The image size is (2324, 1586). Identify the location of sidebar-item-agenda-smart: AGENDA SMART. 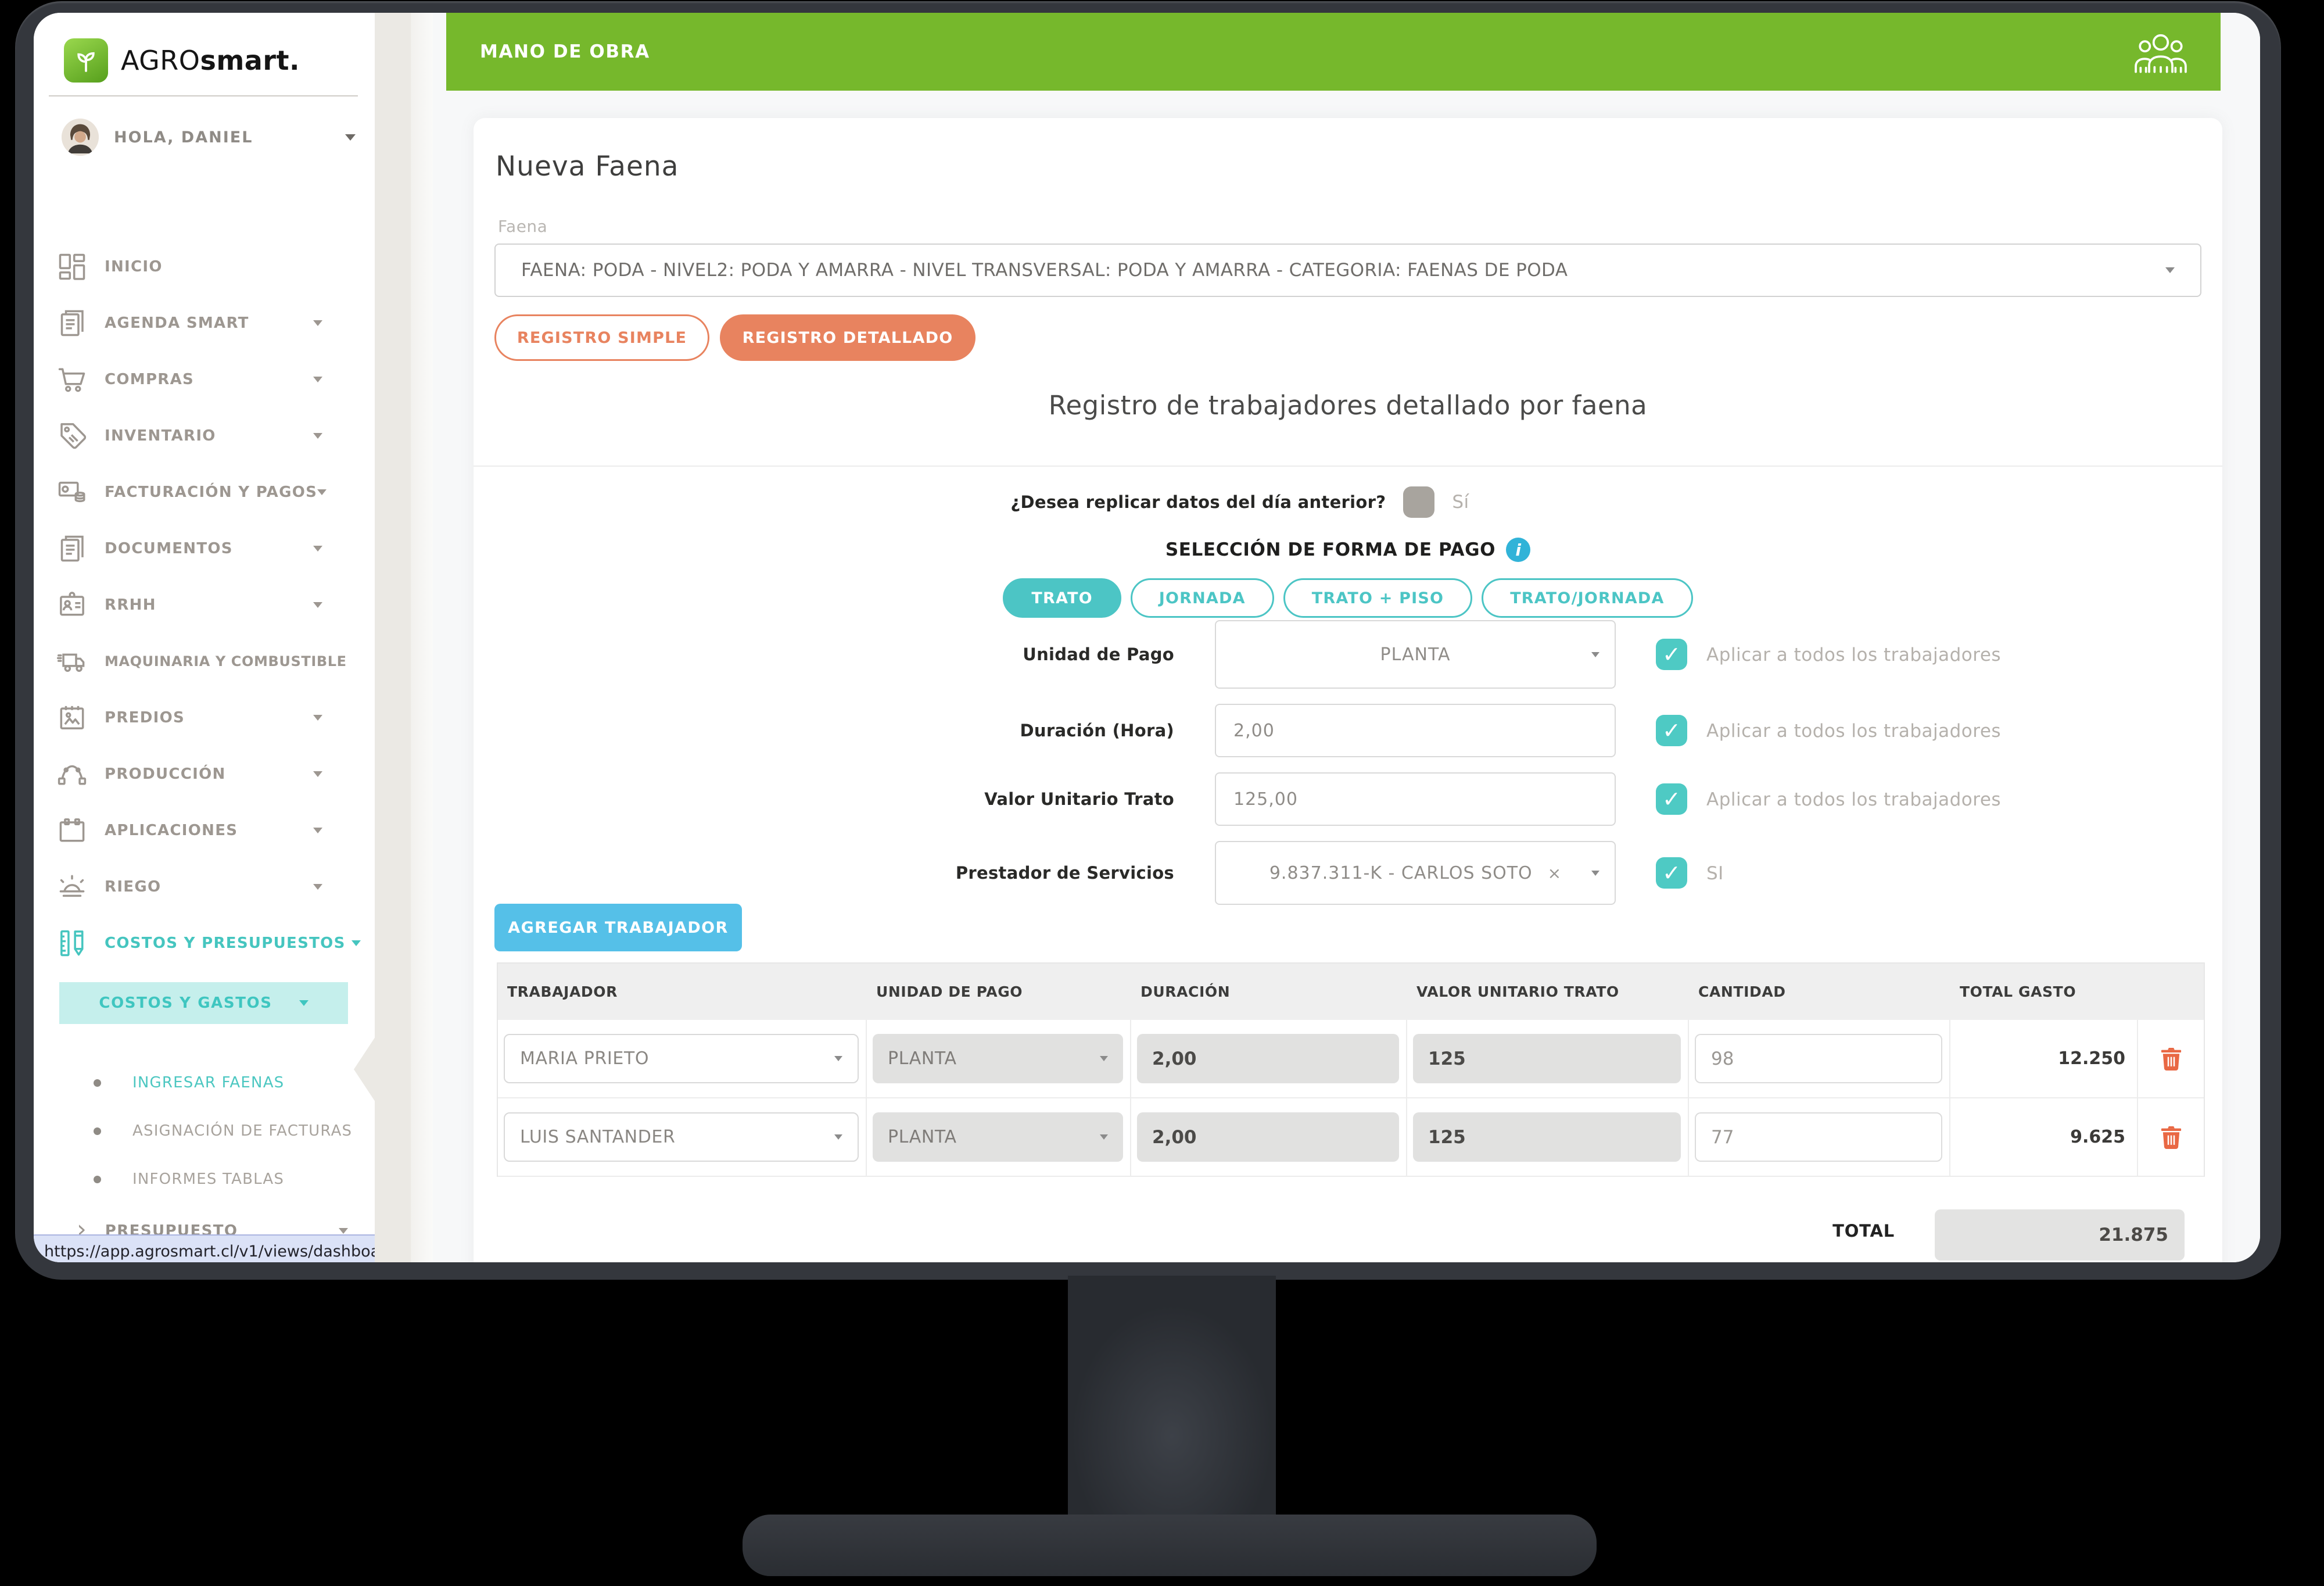
(204, 323).